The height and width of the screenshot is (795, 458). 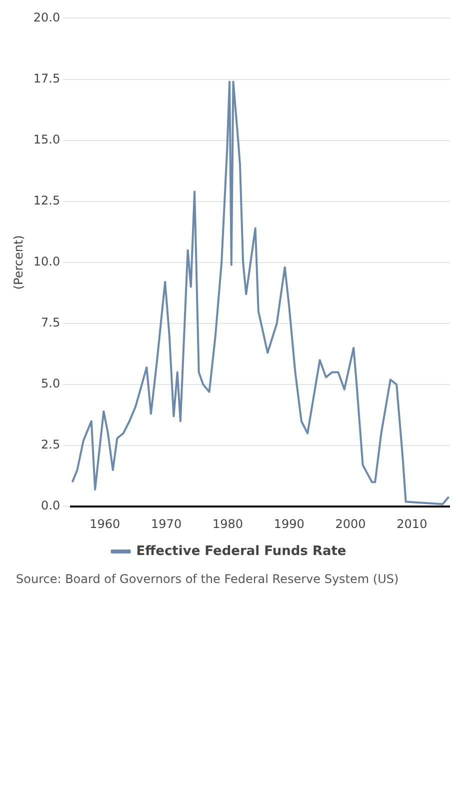 What do you see at coordinates (46, 139) in the screenshot?
I see `y-tick-label: 15.0` at bounding box center [46, 139].